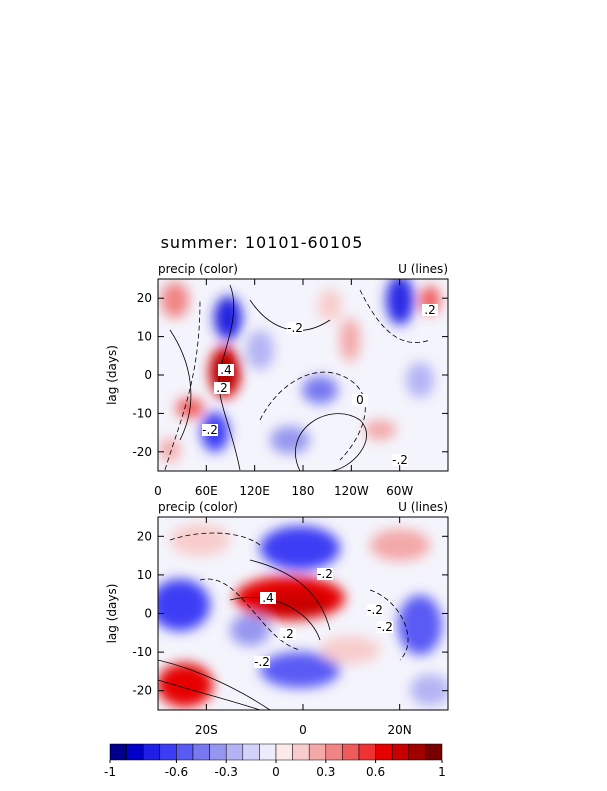 This screenshot has height=791, width=607. Describe the element at coordinates (351, 491) in the screenshot. I see `x-tick-label: 120W` at that location.